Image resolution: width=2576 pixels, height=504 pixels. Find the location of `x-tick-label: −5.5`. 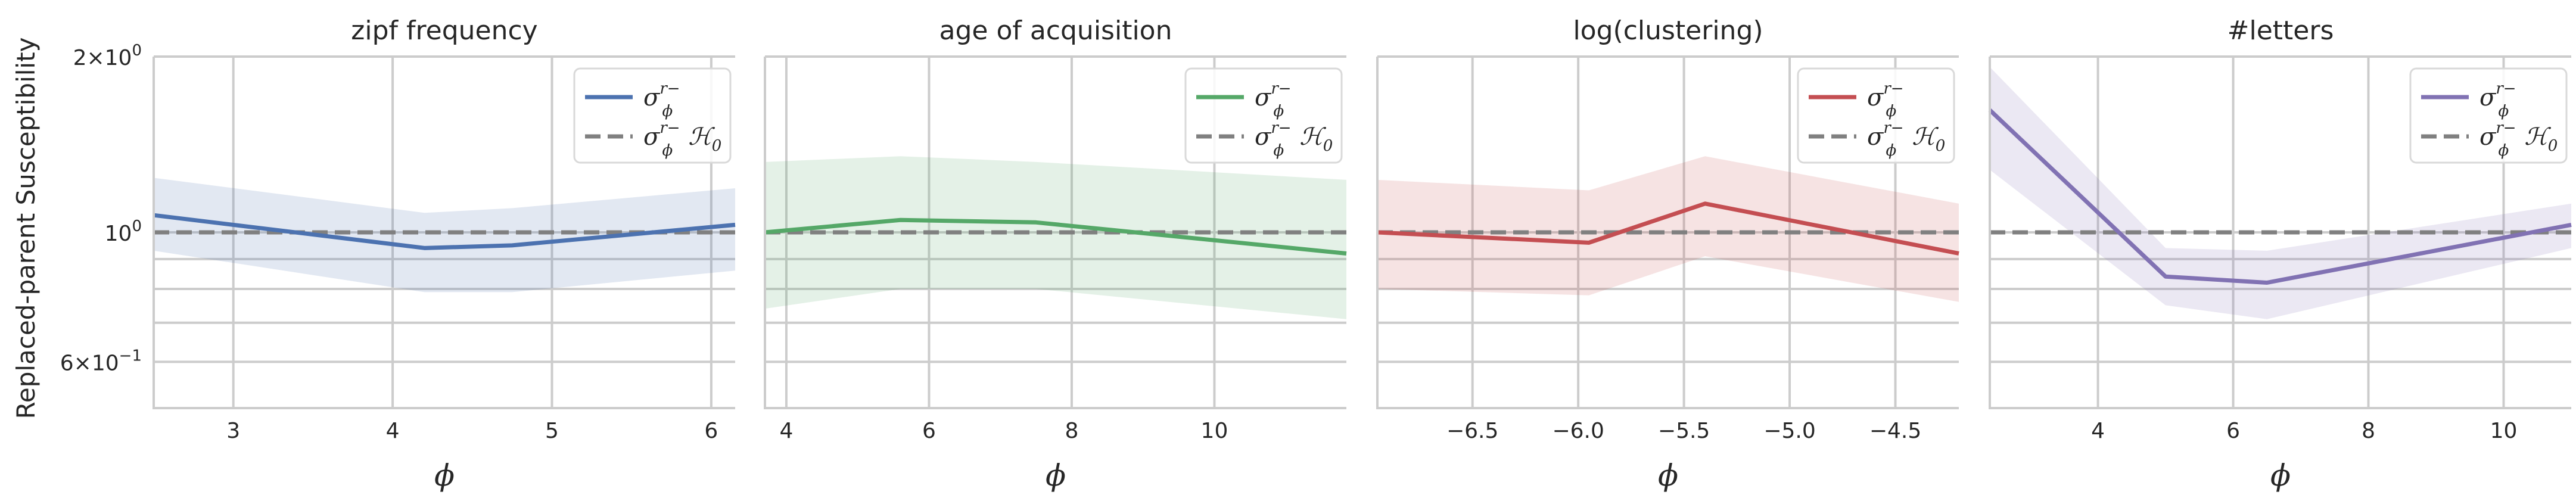

x-tick-label: −5.5 is located at coordinates (1684, 431).